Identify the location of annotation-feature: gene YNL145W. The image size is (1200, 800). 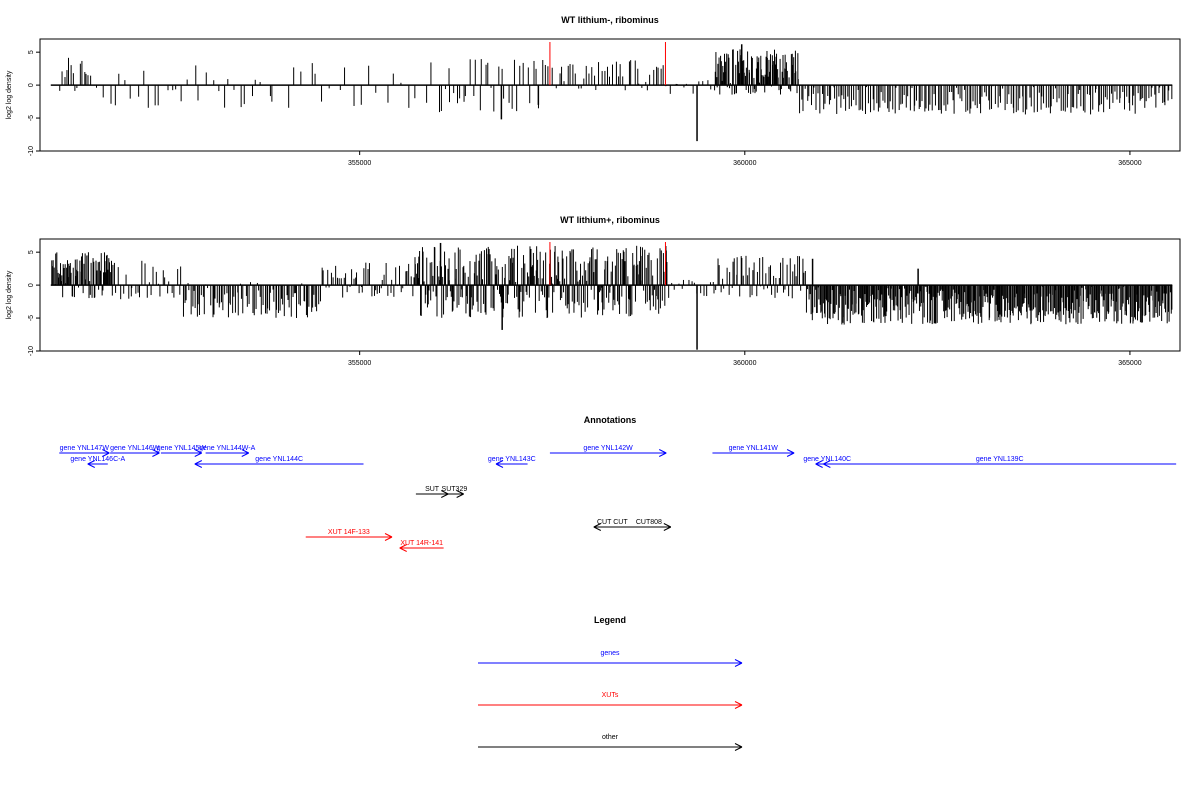
(182, 451).